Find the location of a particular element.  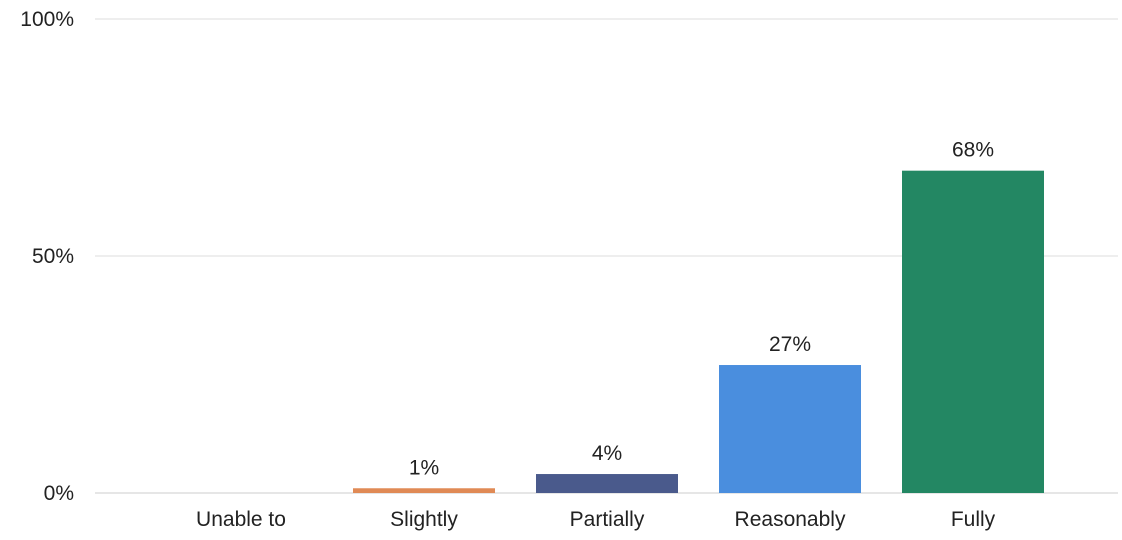

data-label: 1% is located at coordinates (424, 467).